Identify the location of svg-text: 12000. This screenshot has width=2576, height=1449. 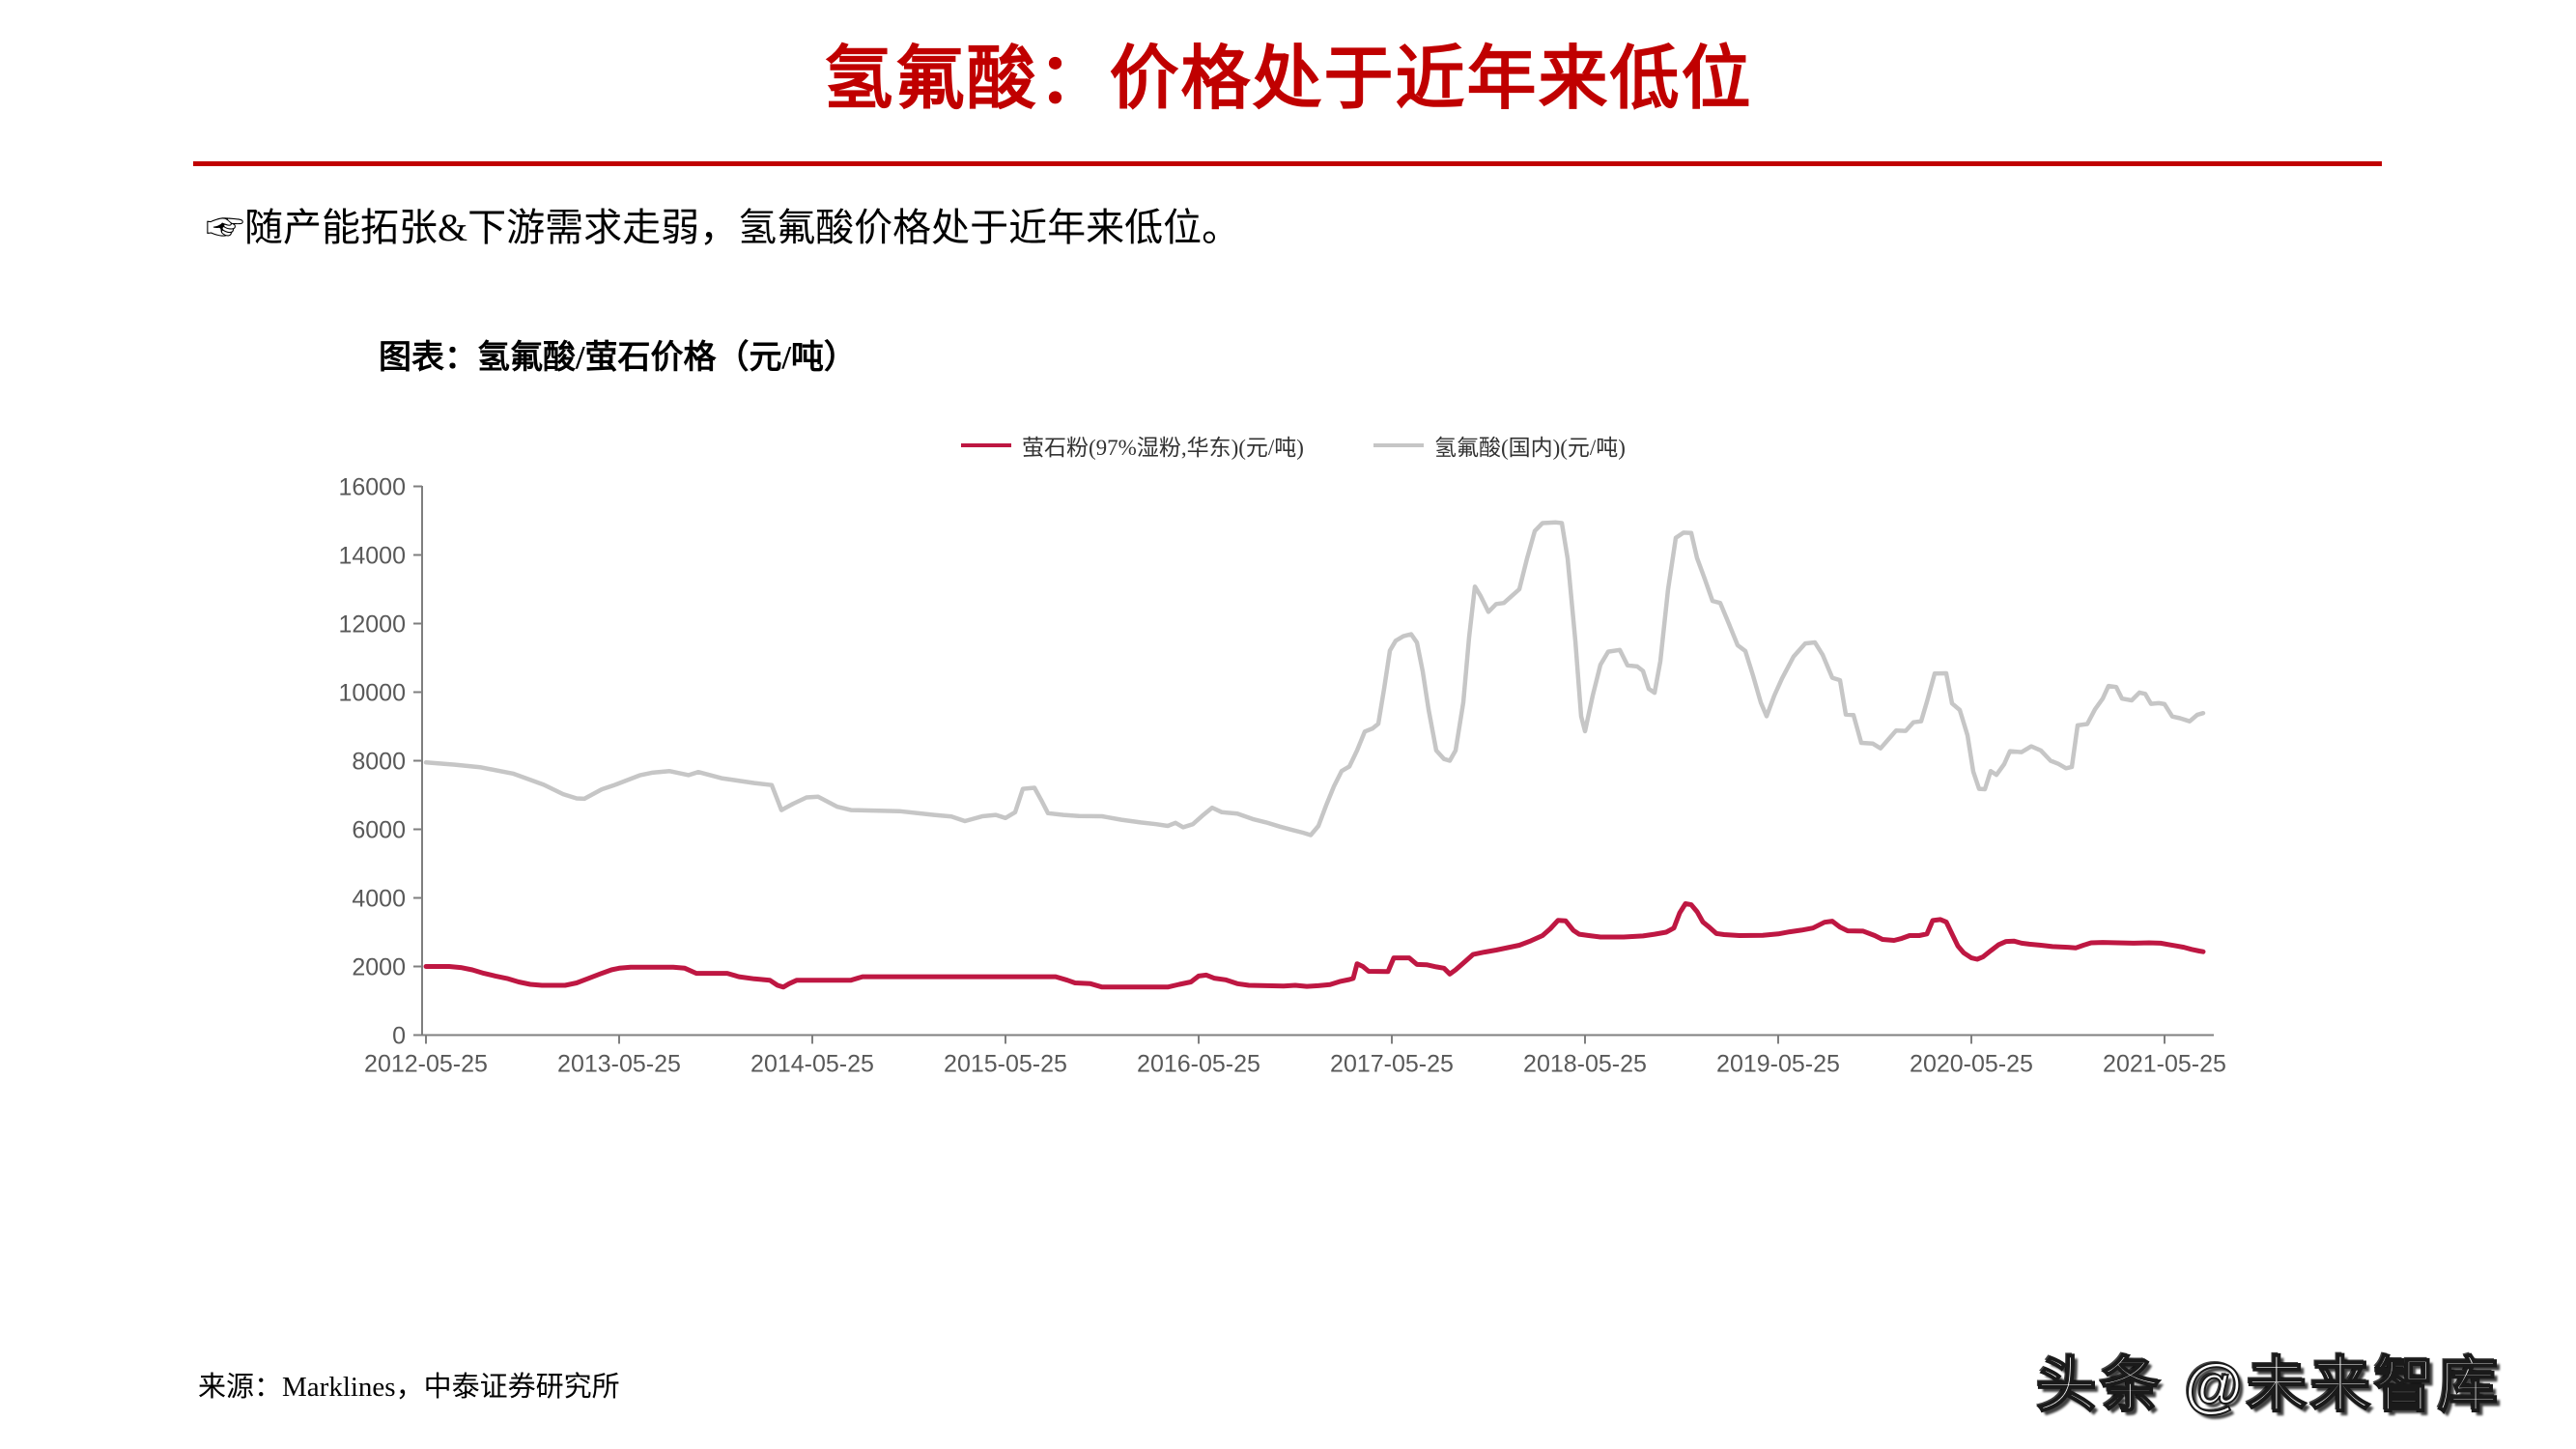
(372, 625).